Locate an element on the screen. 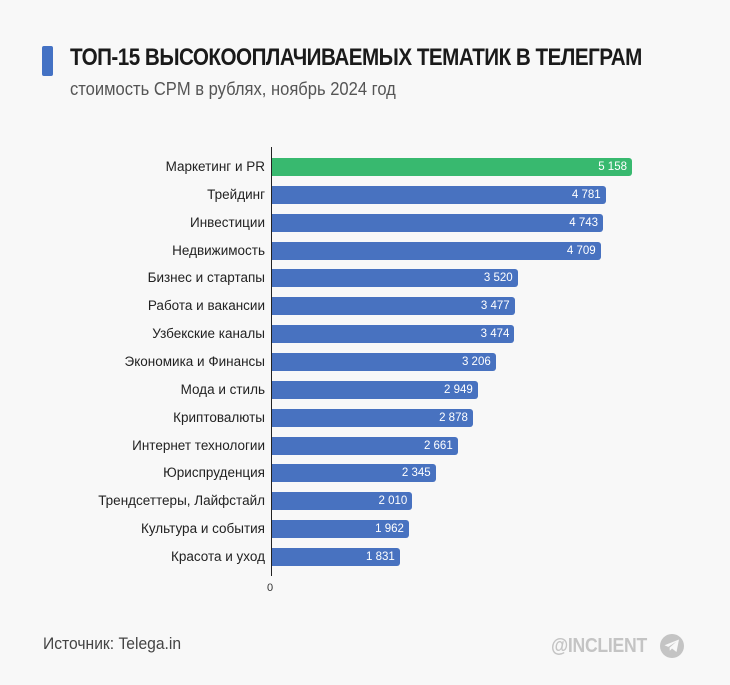 The width and height of the screenshot is (730, 685). bar-row: Мода и стиль 2 949 is located at coordinates (365, 389).